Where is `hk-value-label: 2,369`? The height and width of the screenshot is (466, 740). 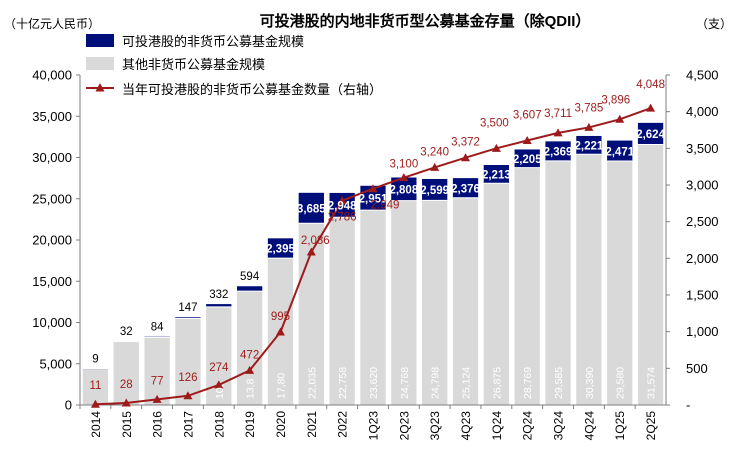
hk-value-label: 2,369 is located at coordinates (558, 153).